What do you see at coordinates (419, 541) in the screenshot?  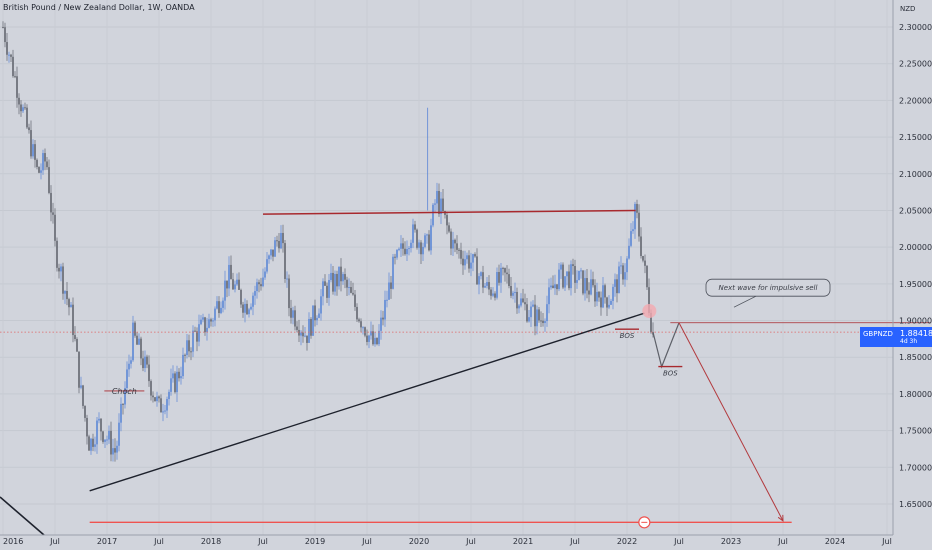 I see `x-tick-label: 2020` at bounding box center [419, 541].